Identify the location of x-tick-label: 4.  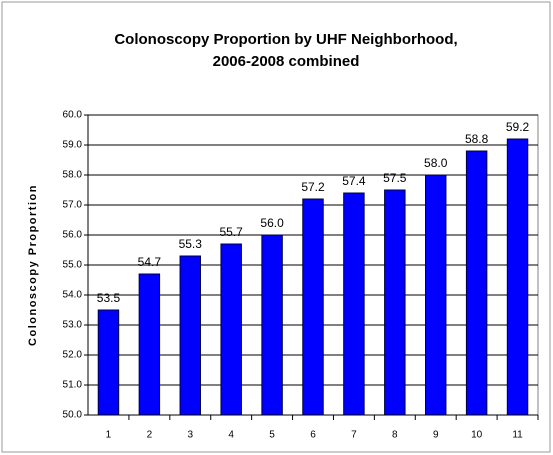
(231, 435).